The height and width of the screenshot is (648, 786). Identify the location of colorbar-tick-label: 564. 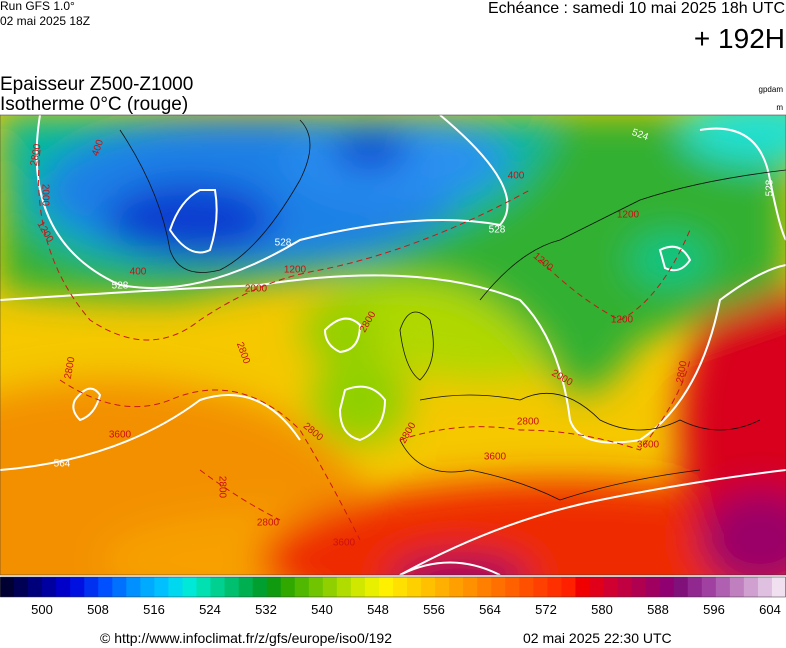
(490, 609).